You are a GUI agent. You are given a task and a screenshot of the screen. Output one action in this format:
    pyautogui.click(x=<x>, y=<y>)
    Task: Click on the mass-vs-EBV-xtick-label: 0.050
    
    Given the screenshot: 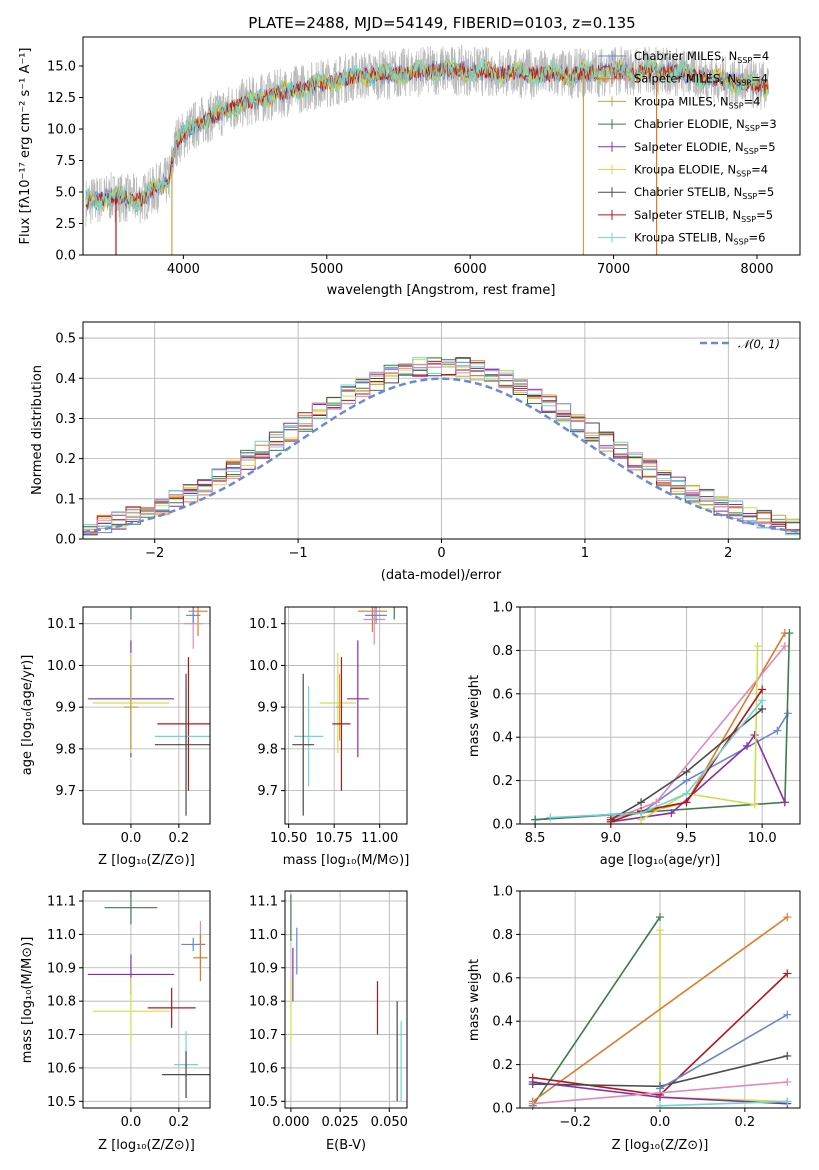 What is the action you would take?
    pyautogui.click(x=389, y=1122)
    